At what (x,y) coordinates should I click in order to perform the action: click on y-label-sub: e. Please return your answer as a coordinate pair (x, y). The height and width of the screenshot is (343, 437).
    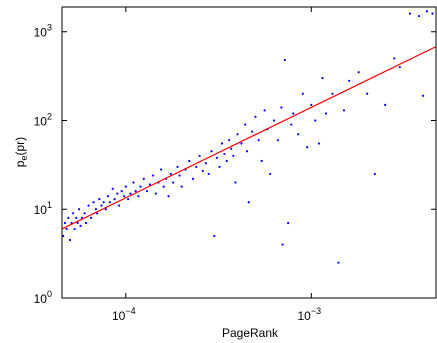
    Looking at the image, I should click on (24, 157).